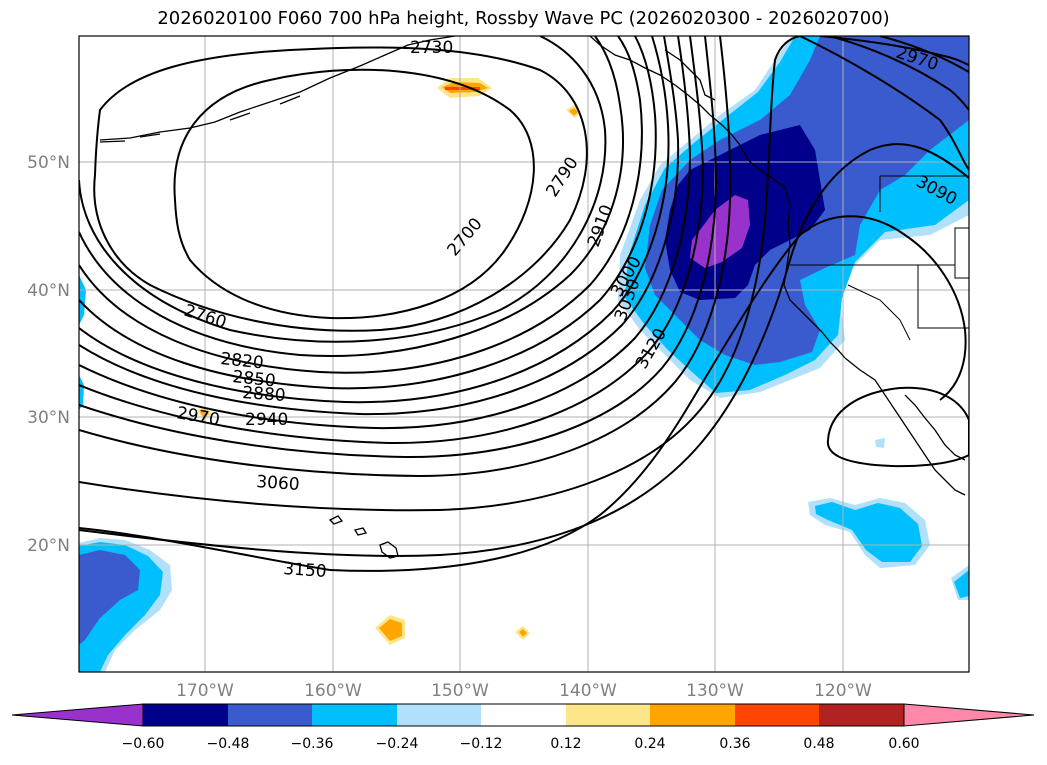  What do you see at coordinates (903, 744) in the screenshot?
I see `colorbar-tick-10: 0.60` at bounding box center [903, 744].